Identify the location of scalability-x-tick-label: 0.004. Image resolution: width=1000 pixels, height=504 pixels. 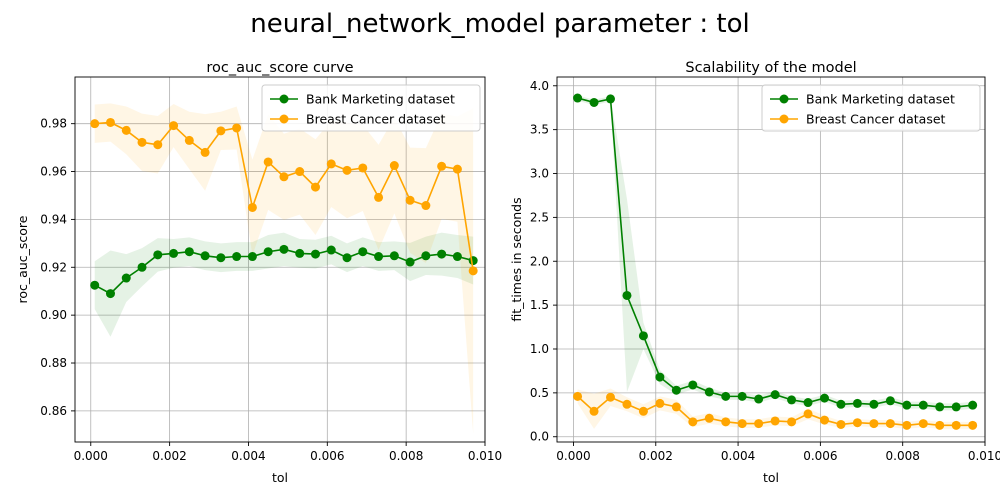
(738, 456).